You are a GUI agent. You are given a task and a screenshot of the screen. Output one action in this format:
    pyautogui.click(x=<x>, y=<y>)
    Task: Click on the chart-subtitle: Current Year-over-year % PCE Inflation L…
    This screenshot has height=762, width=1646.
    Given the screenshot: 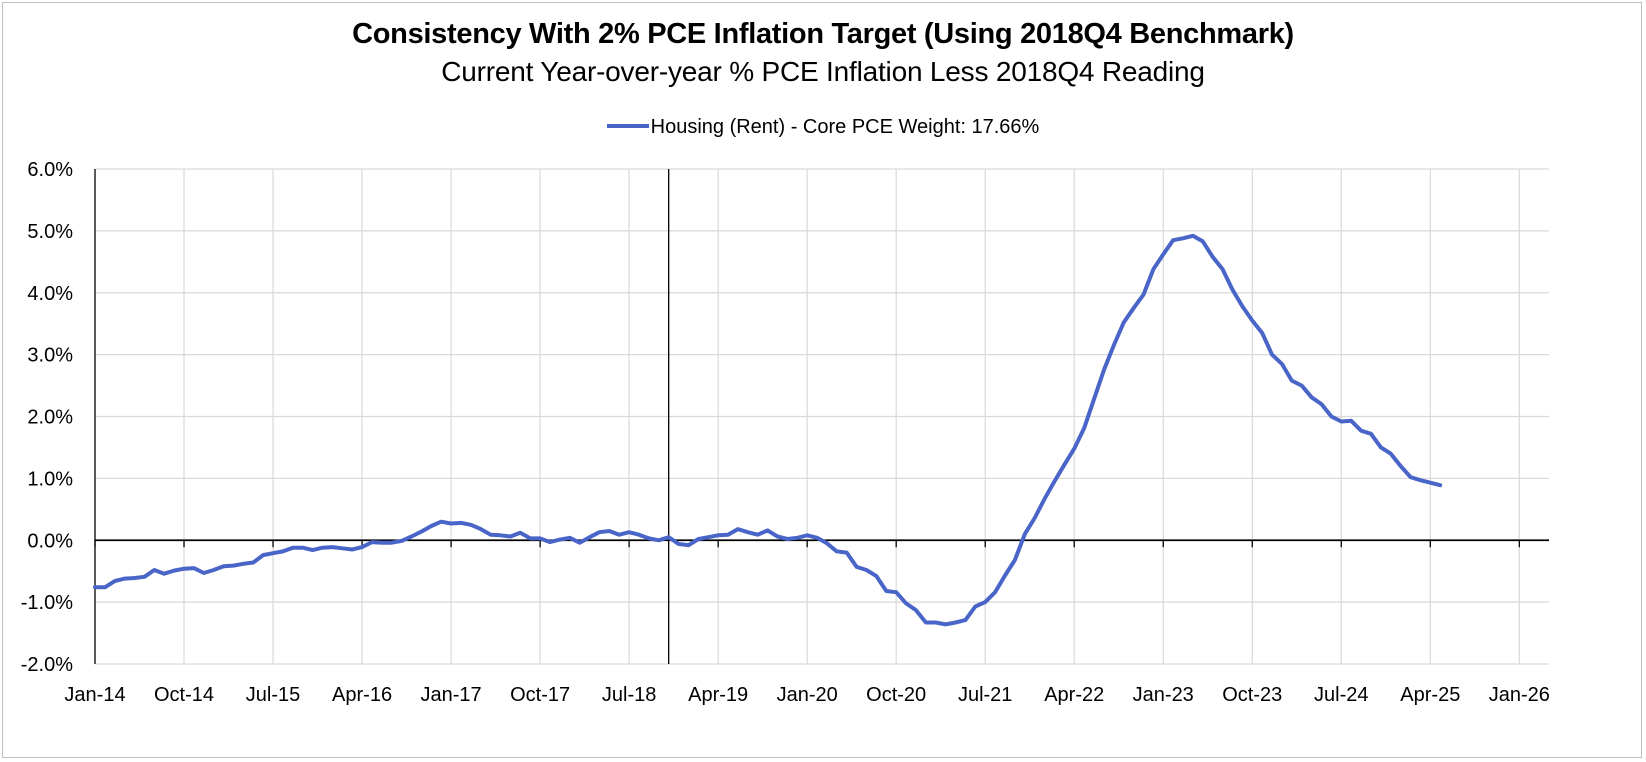 What is the action you would take?
    pyautogui.click(x=823, y=71)
    